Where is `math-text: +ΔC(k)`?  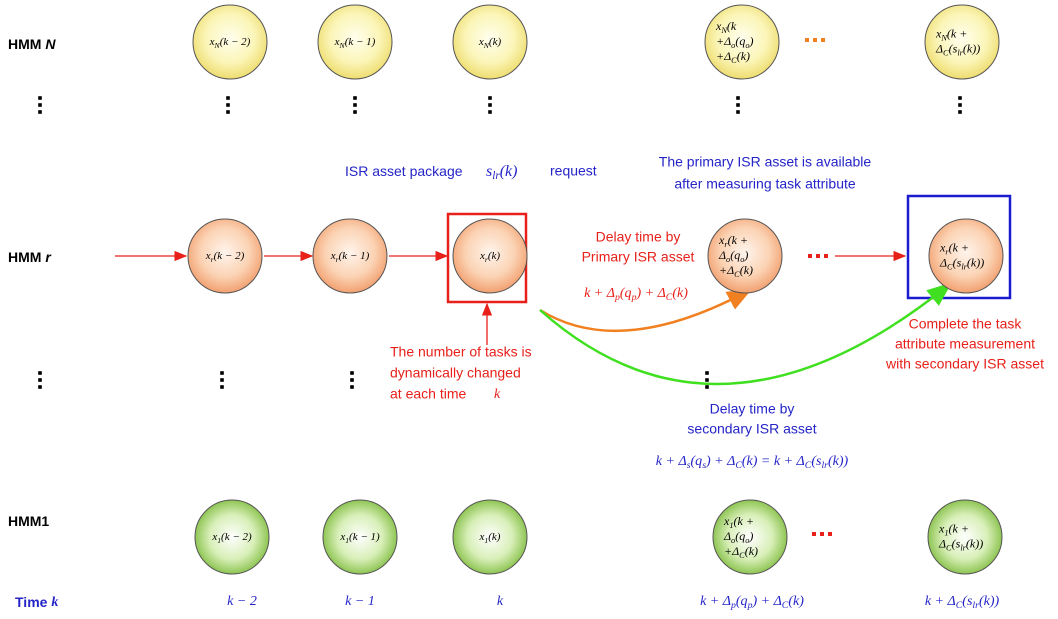
math-text: +ΔC(k) is located at coordinates (736, 271).